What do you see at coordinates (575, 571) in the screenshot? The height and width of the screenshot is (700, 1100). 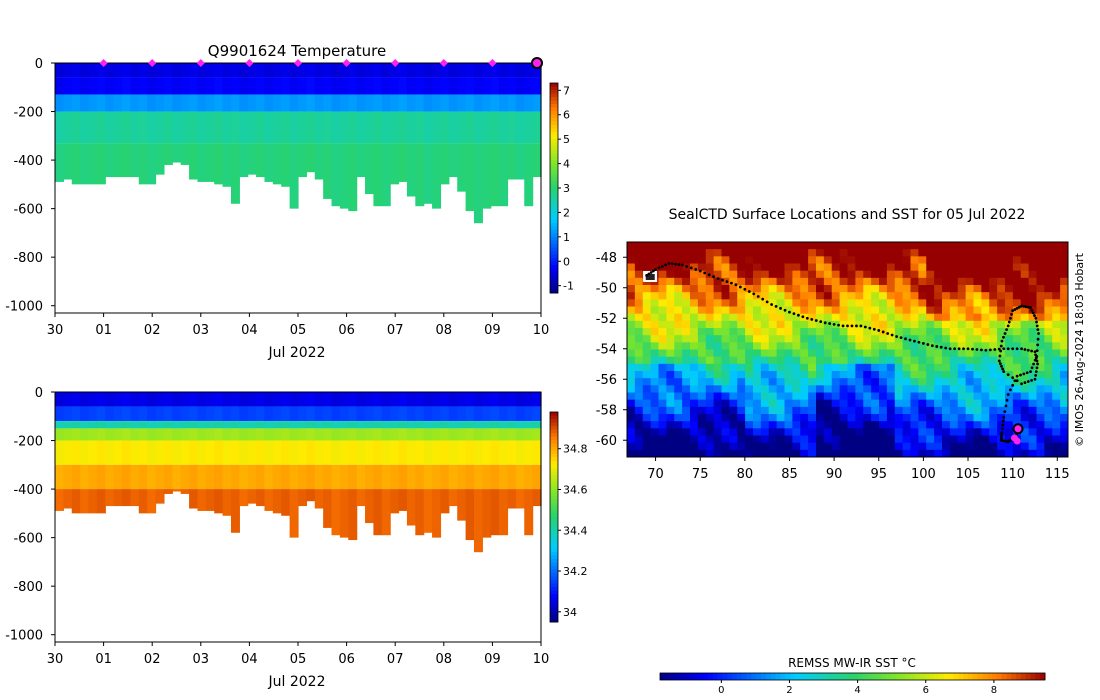 I see `colorbar-tick-label: 34.2` at bounding box center [575, 571].